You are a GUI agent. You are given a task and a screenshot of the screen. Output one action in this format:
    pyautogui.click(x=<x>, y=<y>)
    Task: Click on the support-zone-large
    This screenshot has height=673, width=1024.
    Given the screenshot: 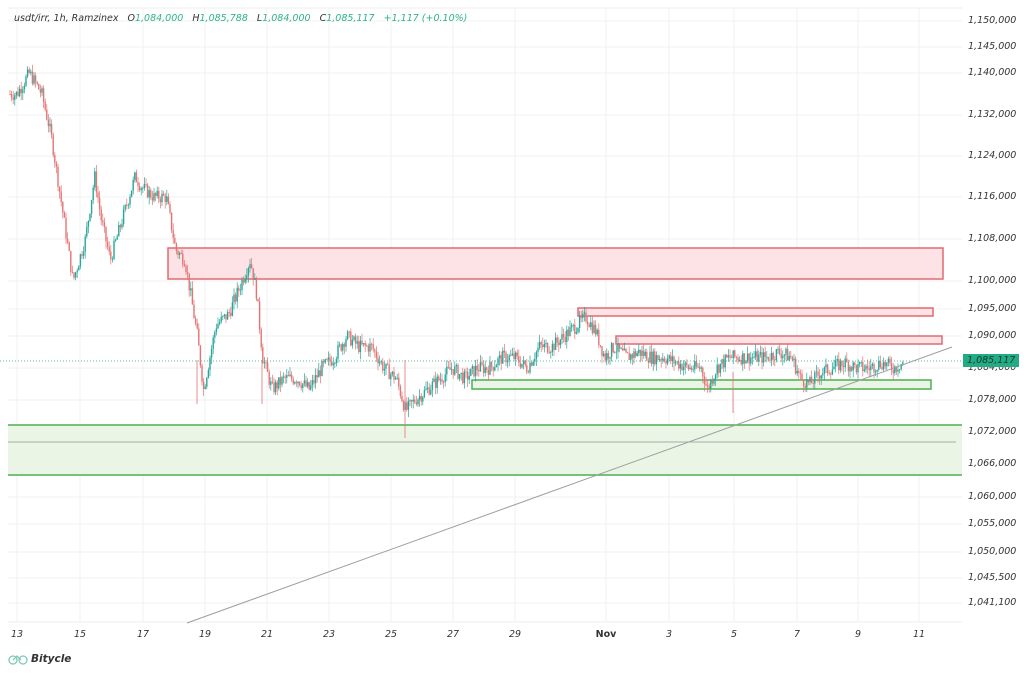 What is the action you would take?
    pyautogui.click(x=485, y=450)
    